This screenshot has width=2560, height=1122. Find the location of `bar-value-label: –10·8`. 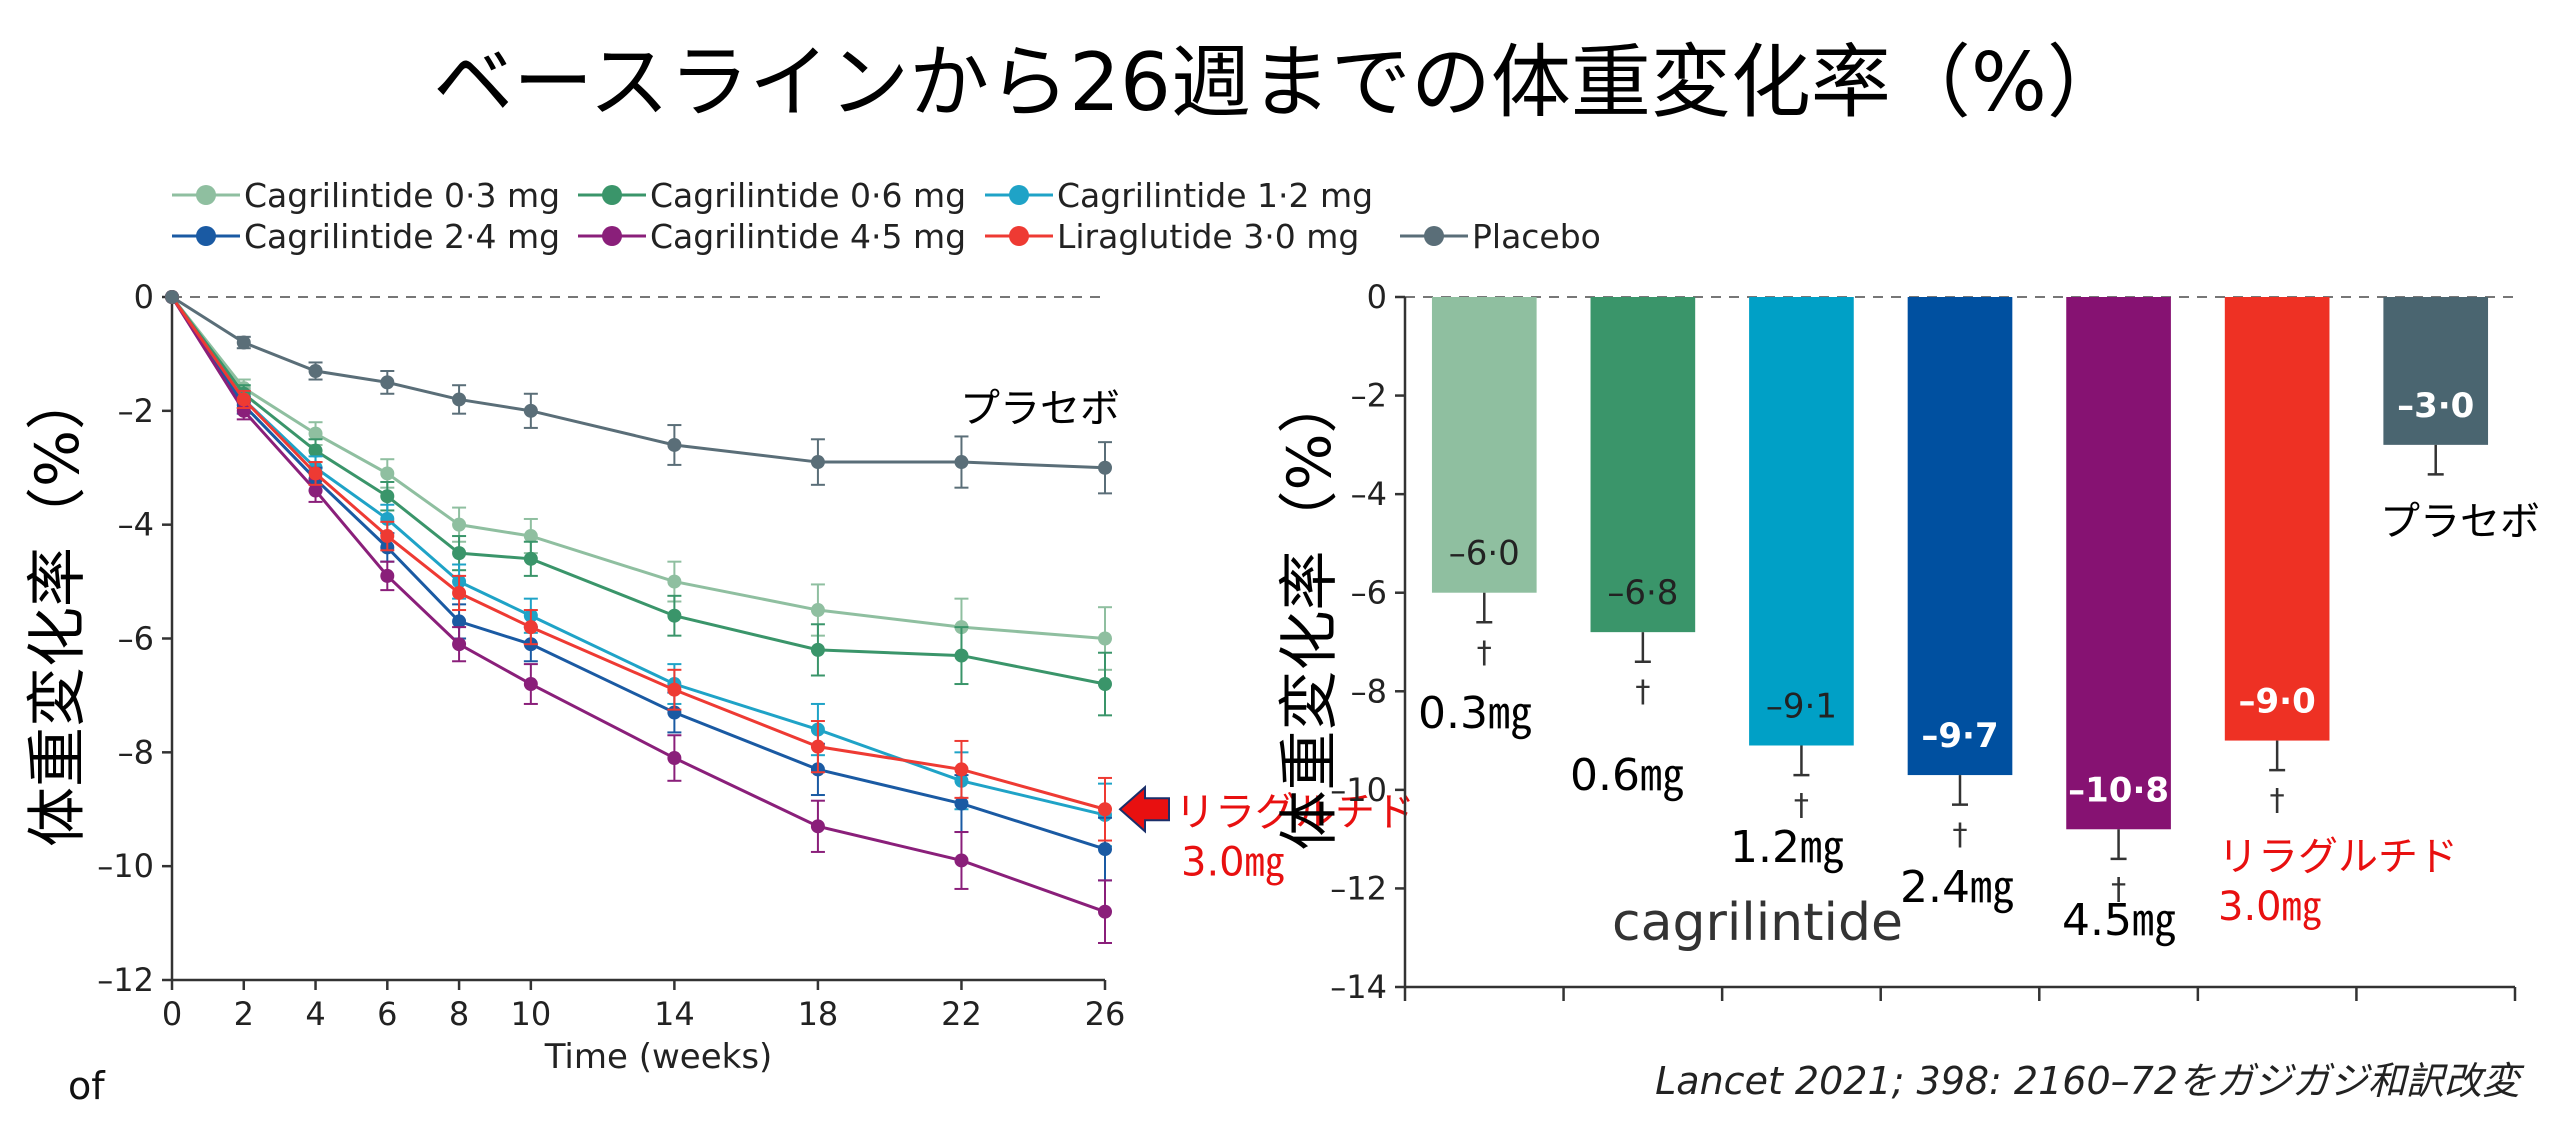

bar-value-label: –10·8 is located at coordinates (2118, 790).